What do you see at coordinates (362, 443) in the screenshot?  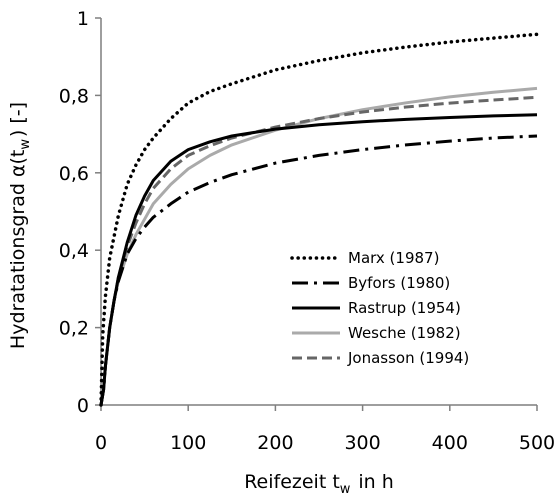 I see `x-tick-label: 300` at bounding box center [362, 443].